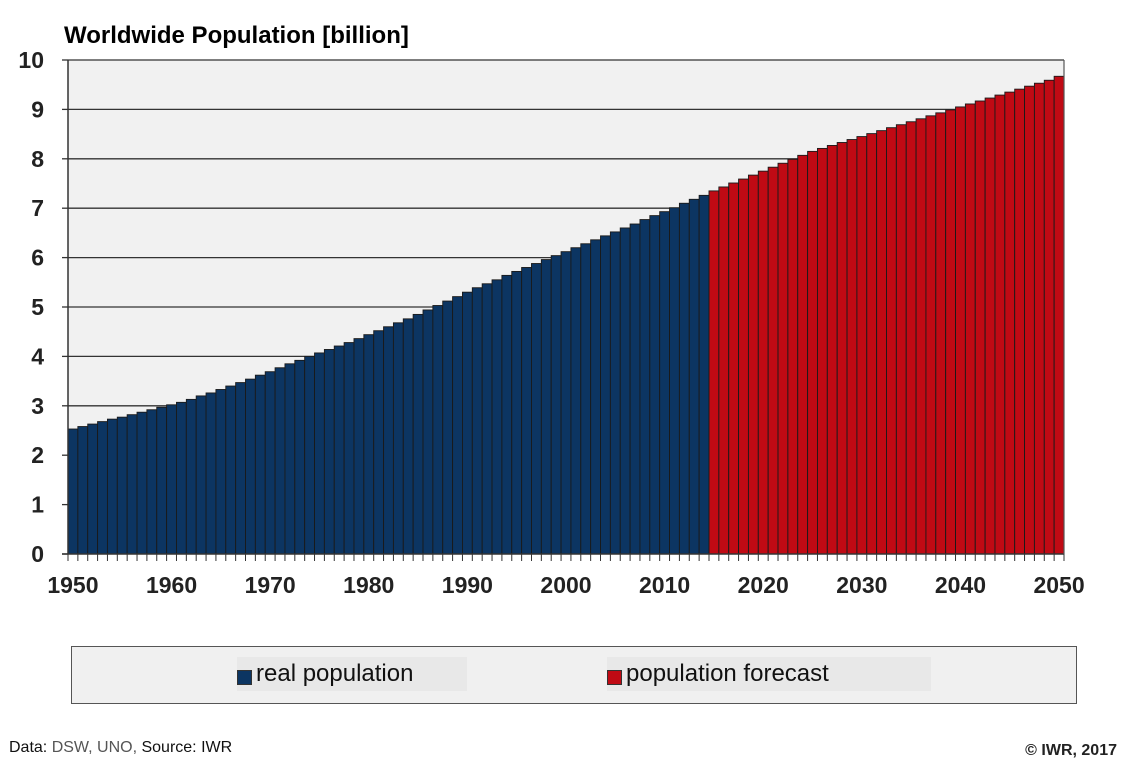  I want to click on bar-real-1996, so click(526, 411).